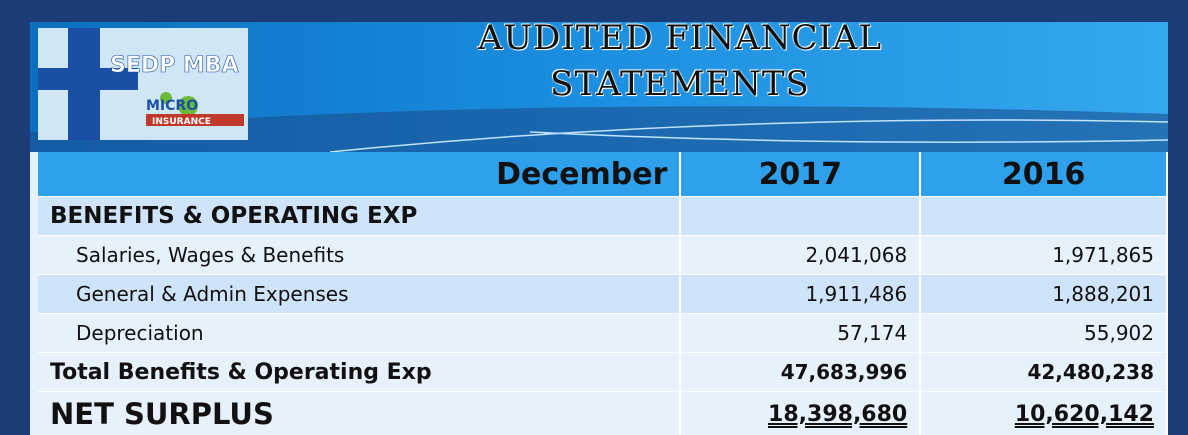 The width and height of the screenshot is (1188, 435). I want to click on cell-value: 2,041,068, so click(801, 255).